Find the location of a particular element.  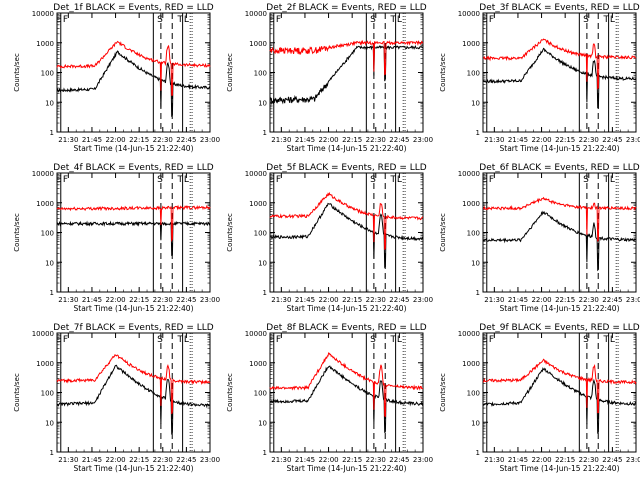

panel-title: Det_4f BLACK = Events, RED = LLD is located at coordinates (133, 168).